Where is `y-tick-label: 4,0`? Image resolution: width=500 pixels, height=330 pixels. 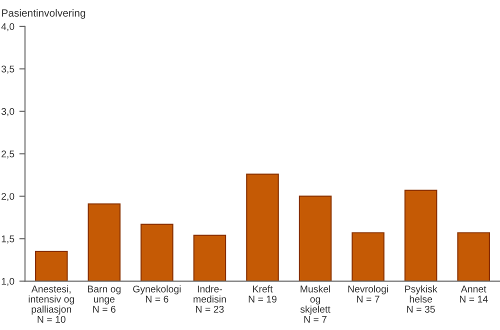 y-tick-label: 4,0 is located at coordinates (7, 27).